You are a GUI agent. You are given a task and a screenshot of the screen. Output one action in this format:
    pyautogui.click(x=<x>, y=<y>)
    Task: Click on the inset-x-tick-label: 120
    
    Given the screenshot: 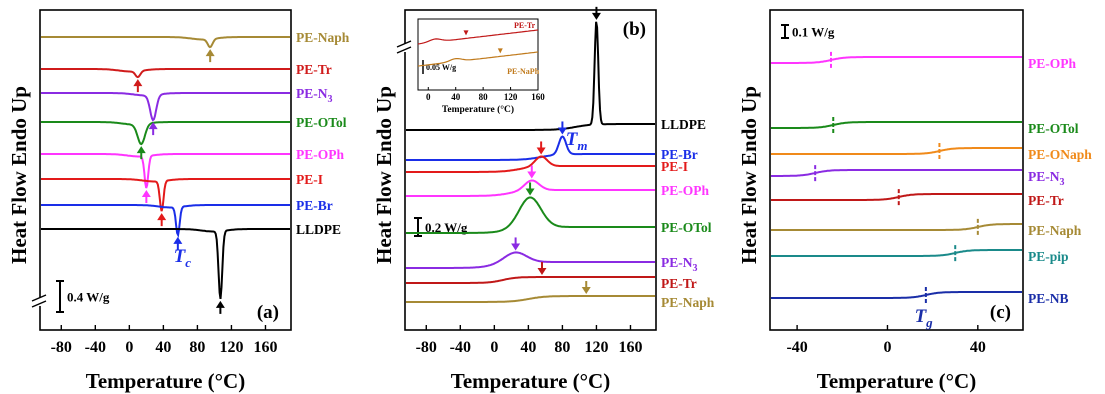 What is the action you would take?
    pyautogui.click(x=511, y=97)
    